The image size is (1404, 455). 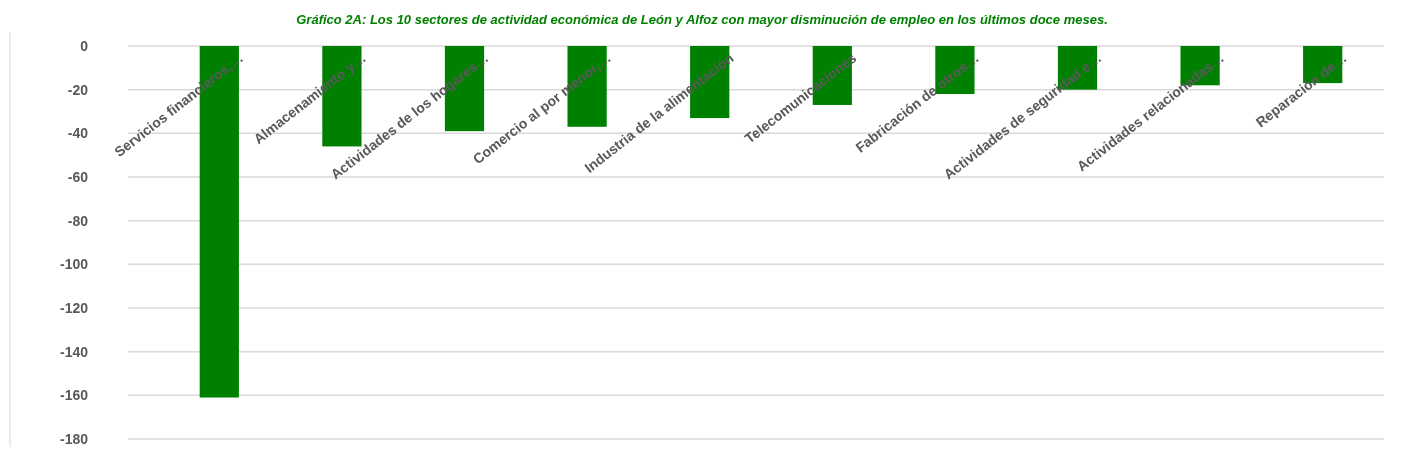 I want to click on y-tick-label: -20, so click(x=78, y=89).